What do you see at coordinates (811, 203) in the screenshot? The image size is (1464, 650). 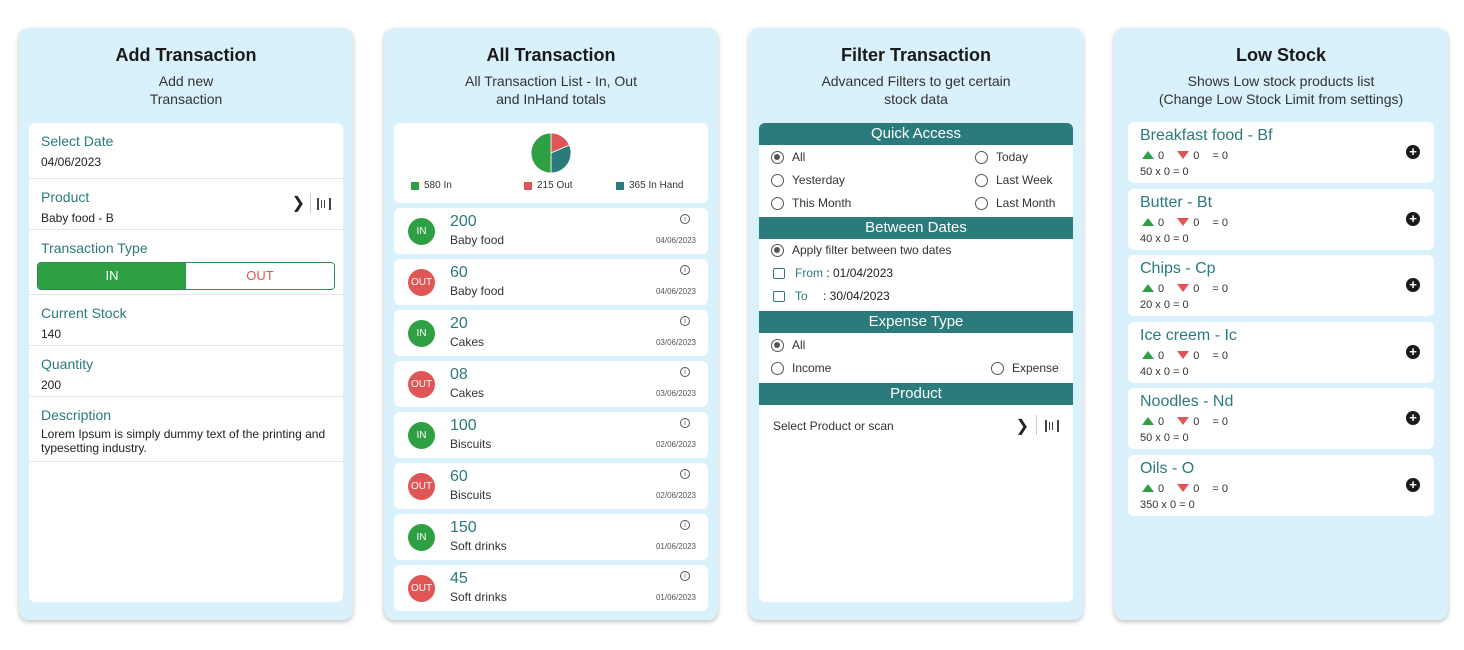 I see `radio-this-month: This Month` at bounding box center [811, 203].